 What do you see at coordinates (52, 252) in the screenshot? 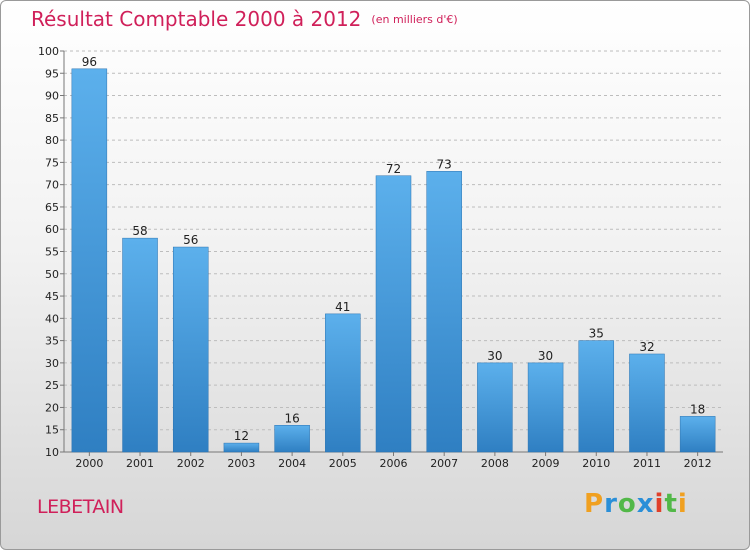
I see `y-tick-label: 55` at bounding box center [52, 252].